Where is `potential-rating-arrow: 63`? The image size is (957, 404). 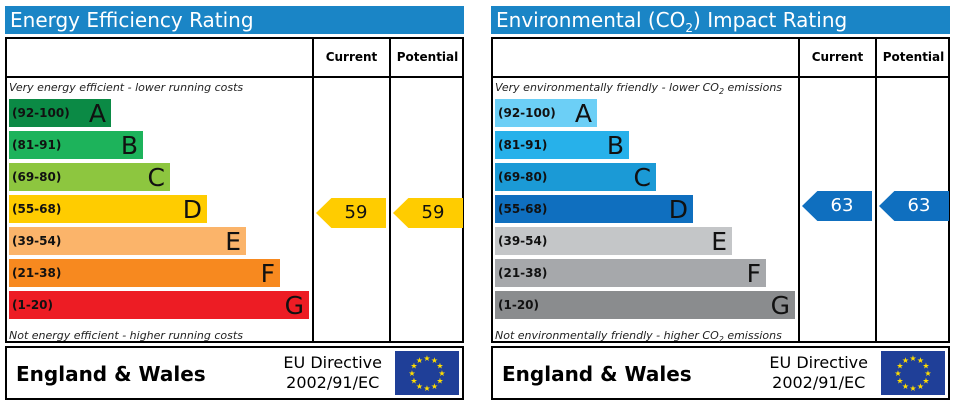
potential-rating-arrow: 63 is located at coordinates (914, 206).